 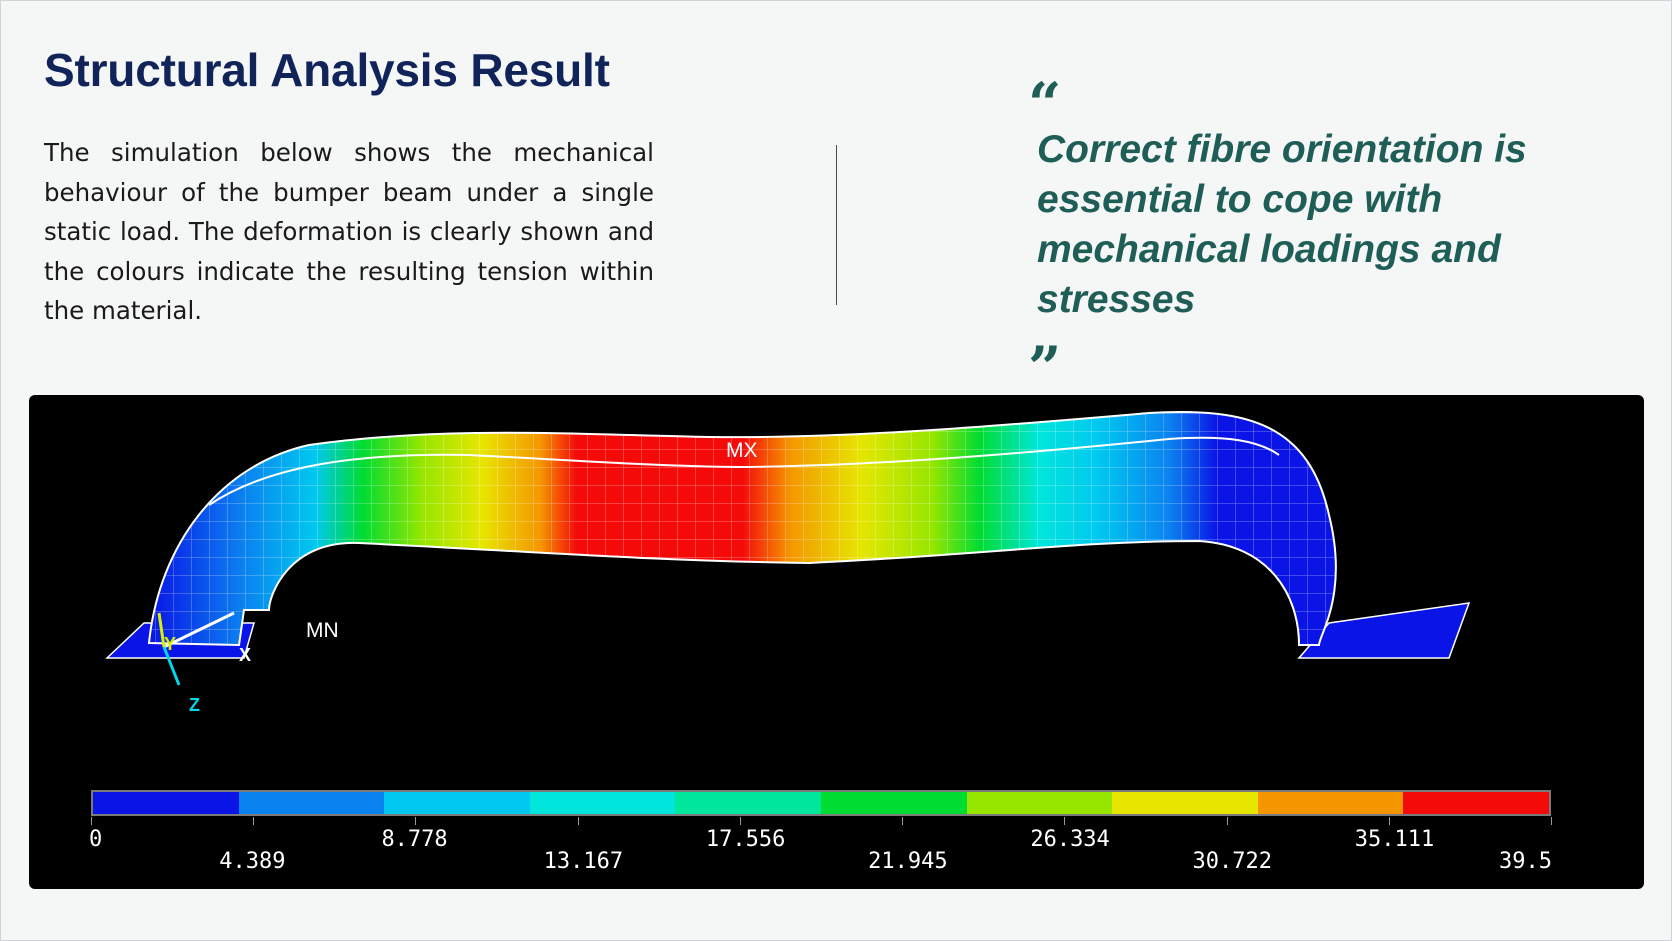 I want to click on page-title: Structural Analysis Result, so click(x=327, y=70).